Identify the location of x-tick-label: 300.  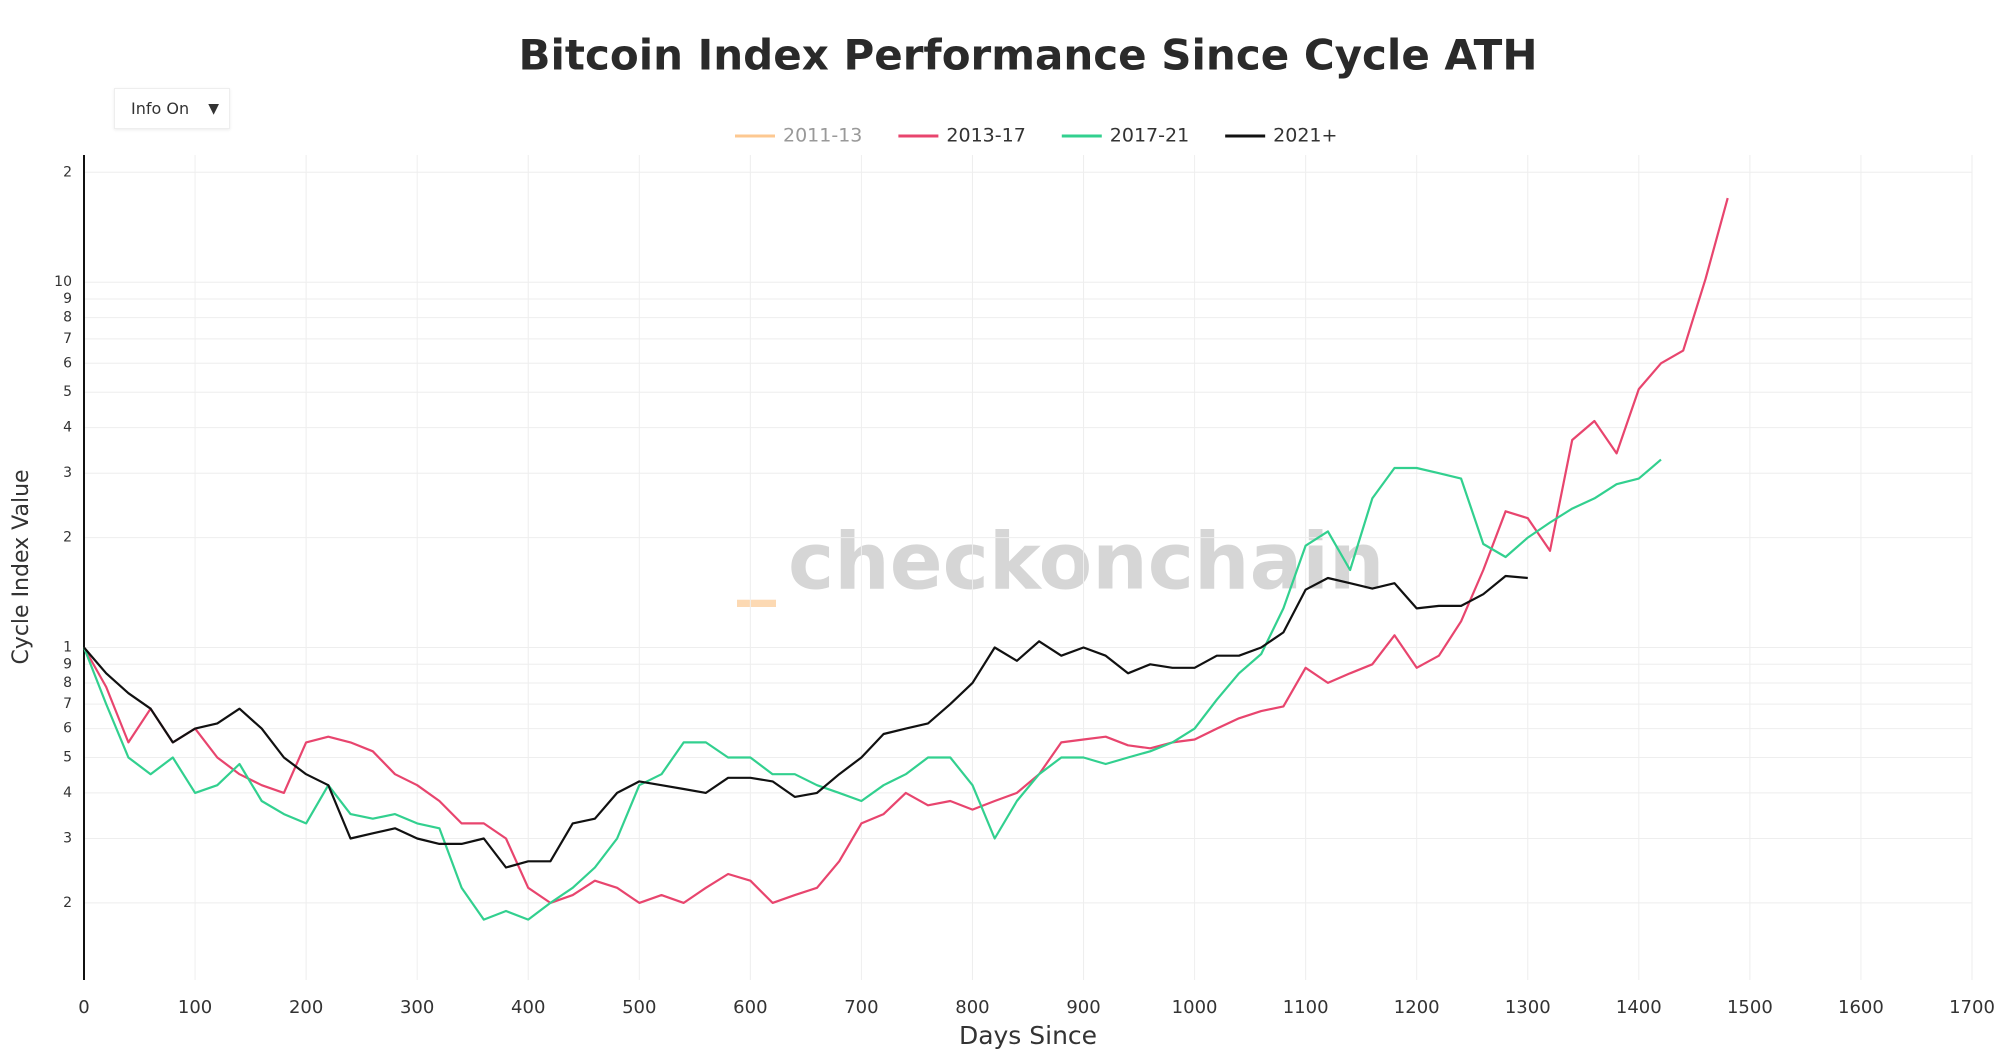
(417, 1007).